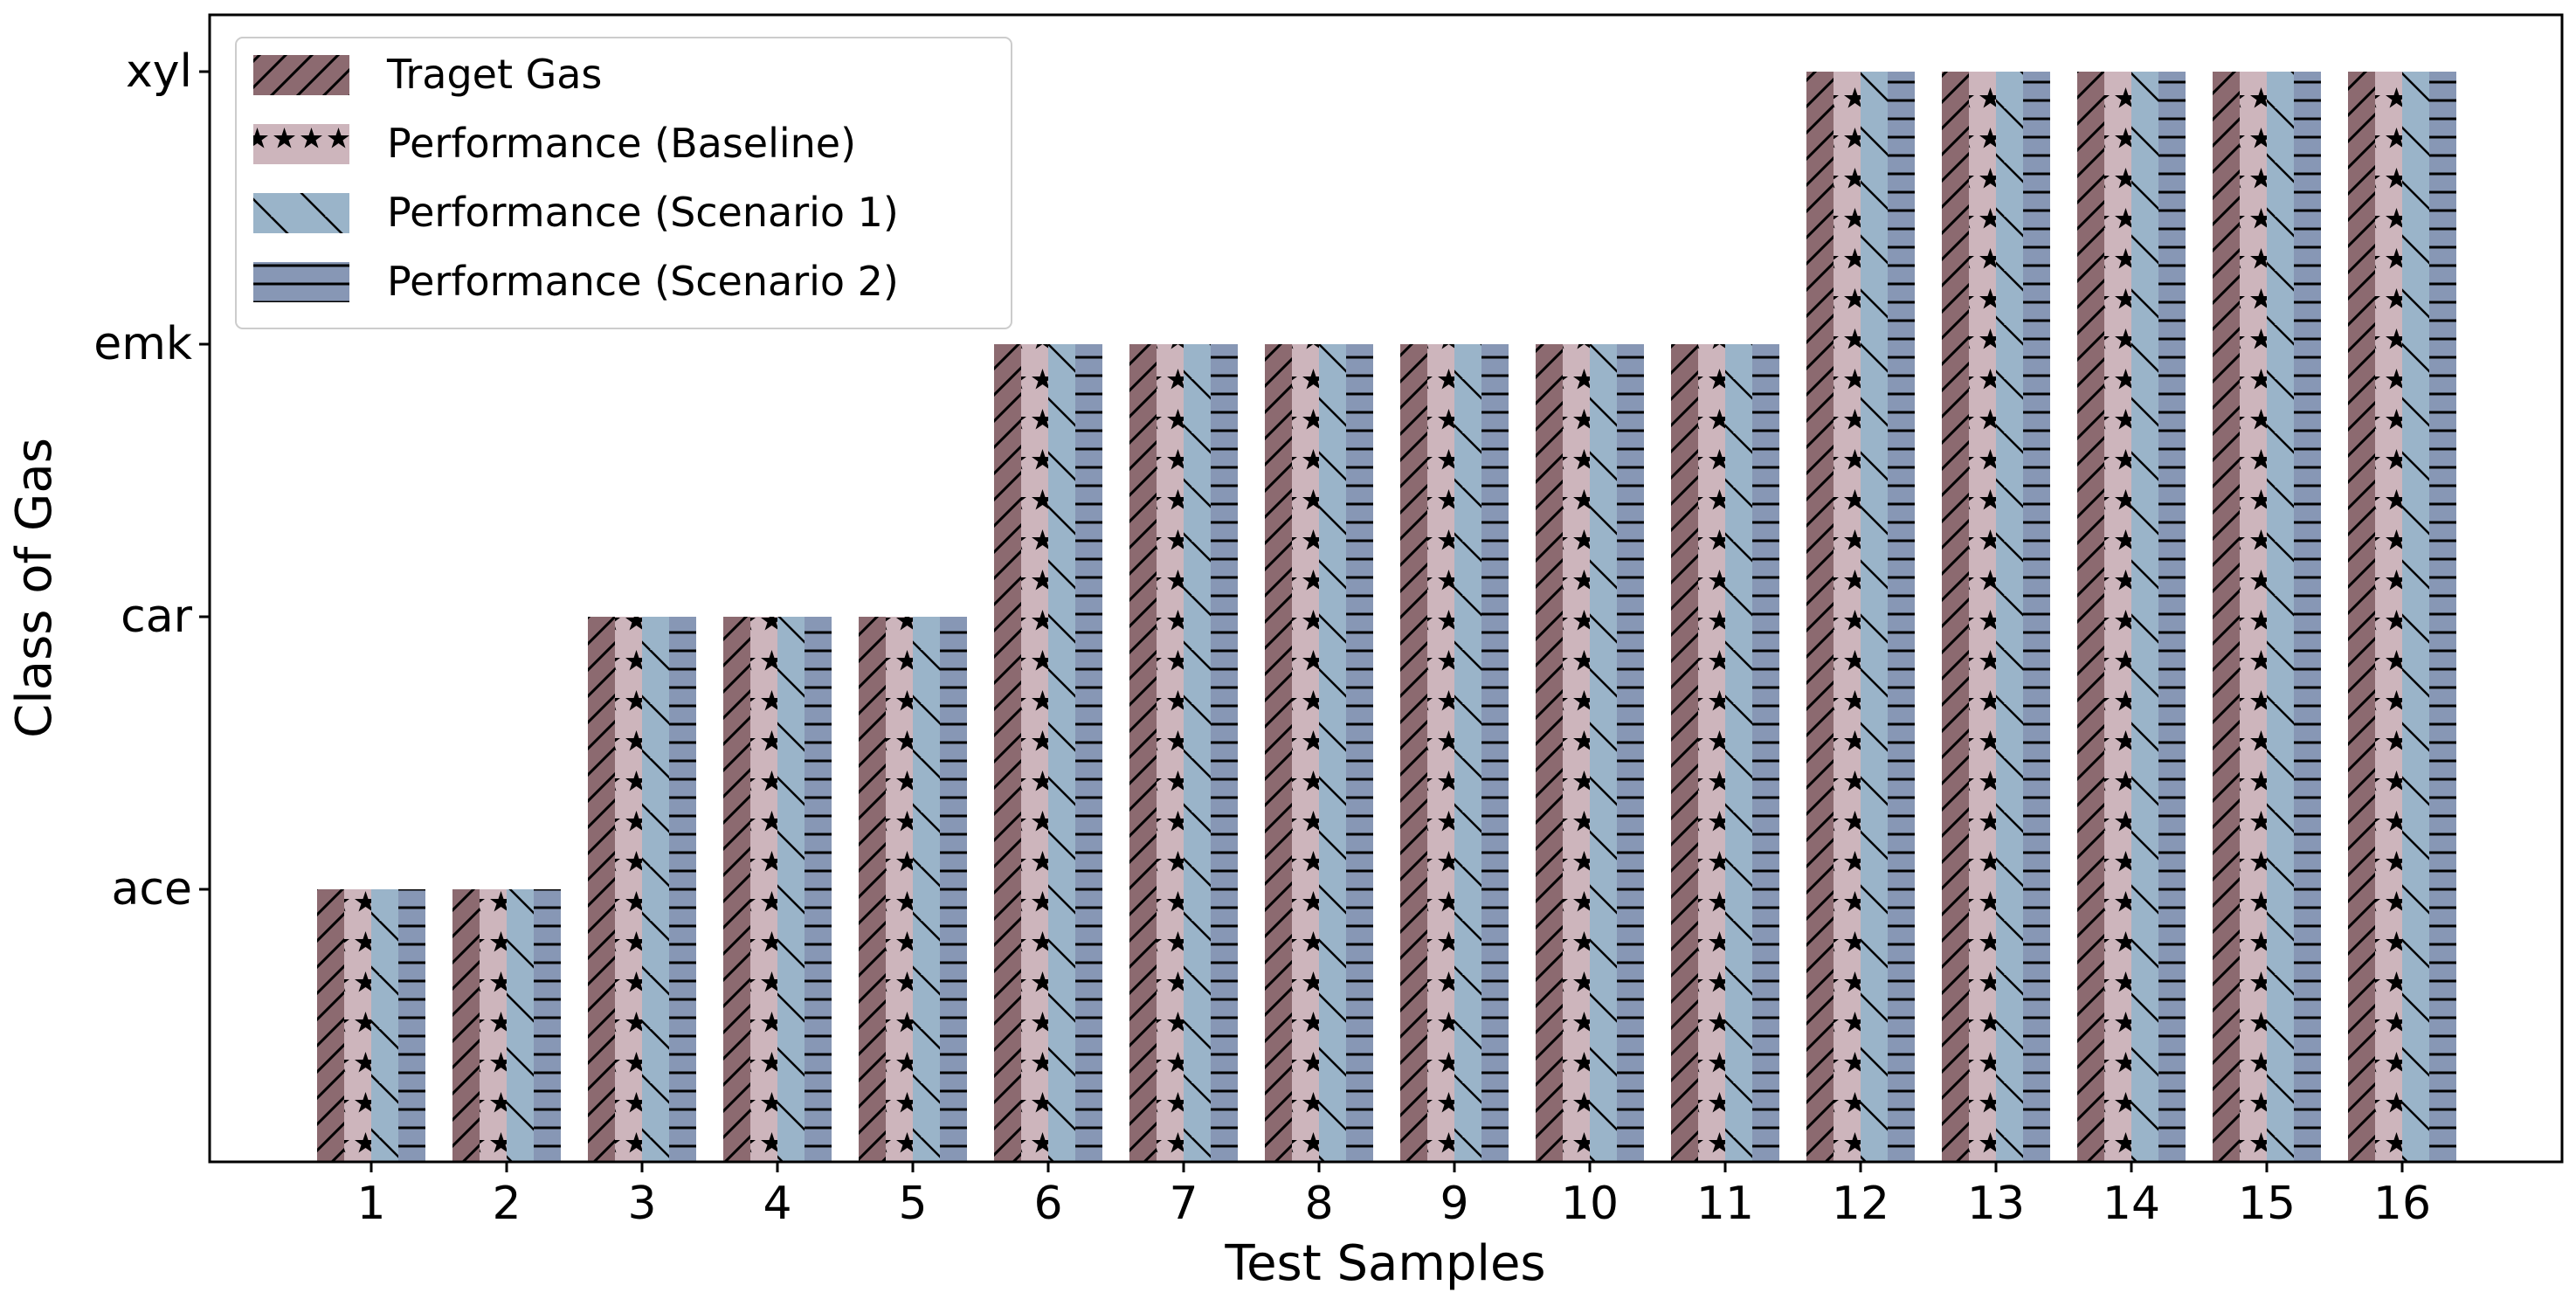 The width and height of the screenshot is (2576, 1306). I want to click on y-axis-title: Class of Gas, so click(34, 588).